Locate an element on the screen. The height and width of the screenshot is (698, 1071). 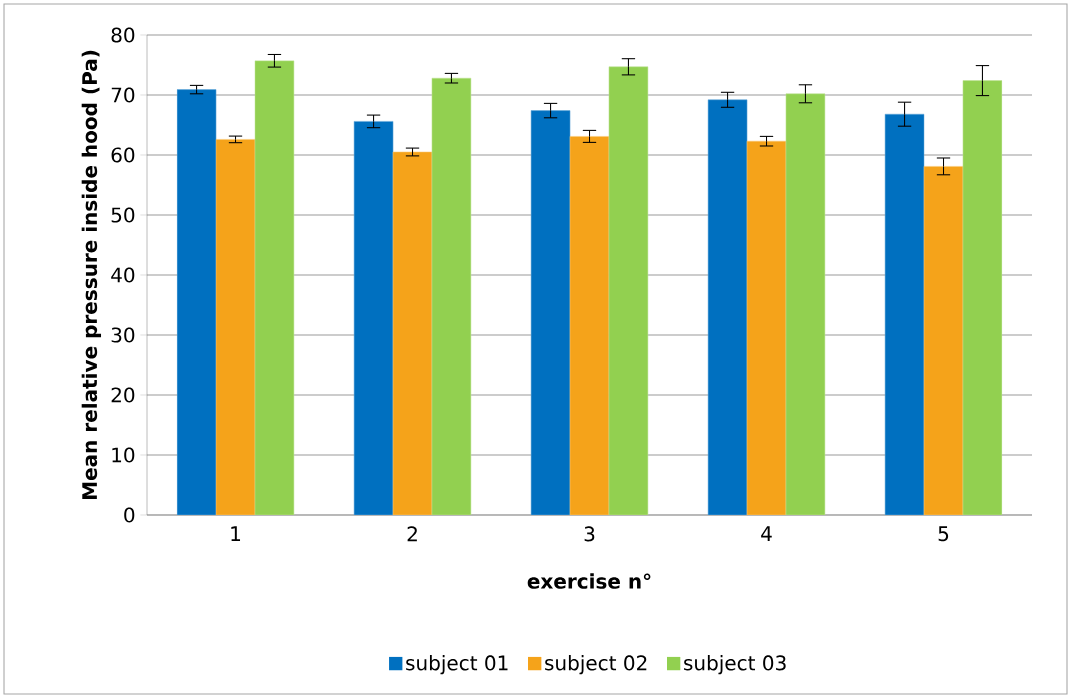
y-tick-label: 60 is located at coordinates (123, 155).